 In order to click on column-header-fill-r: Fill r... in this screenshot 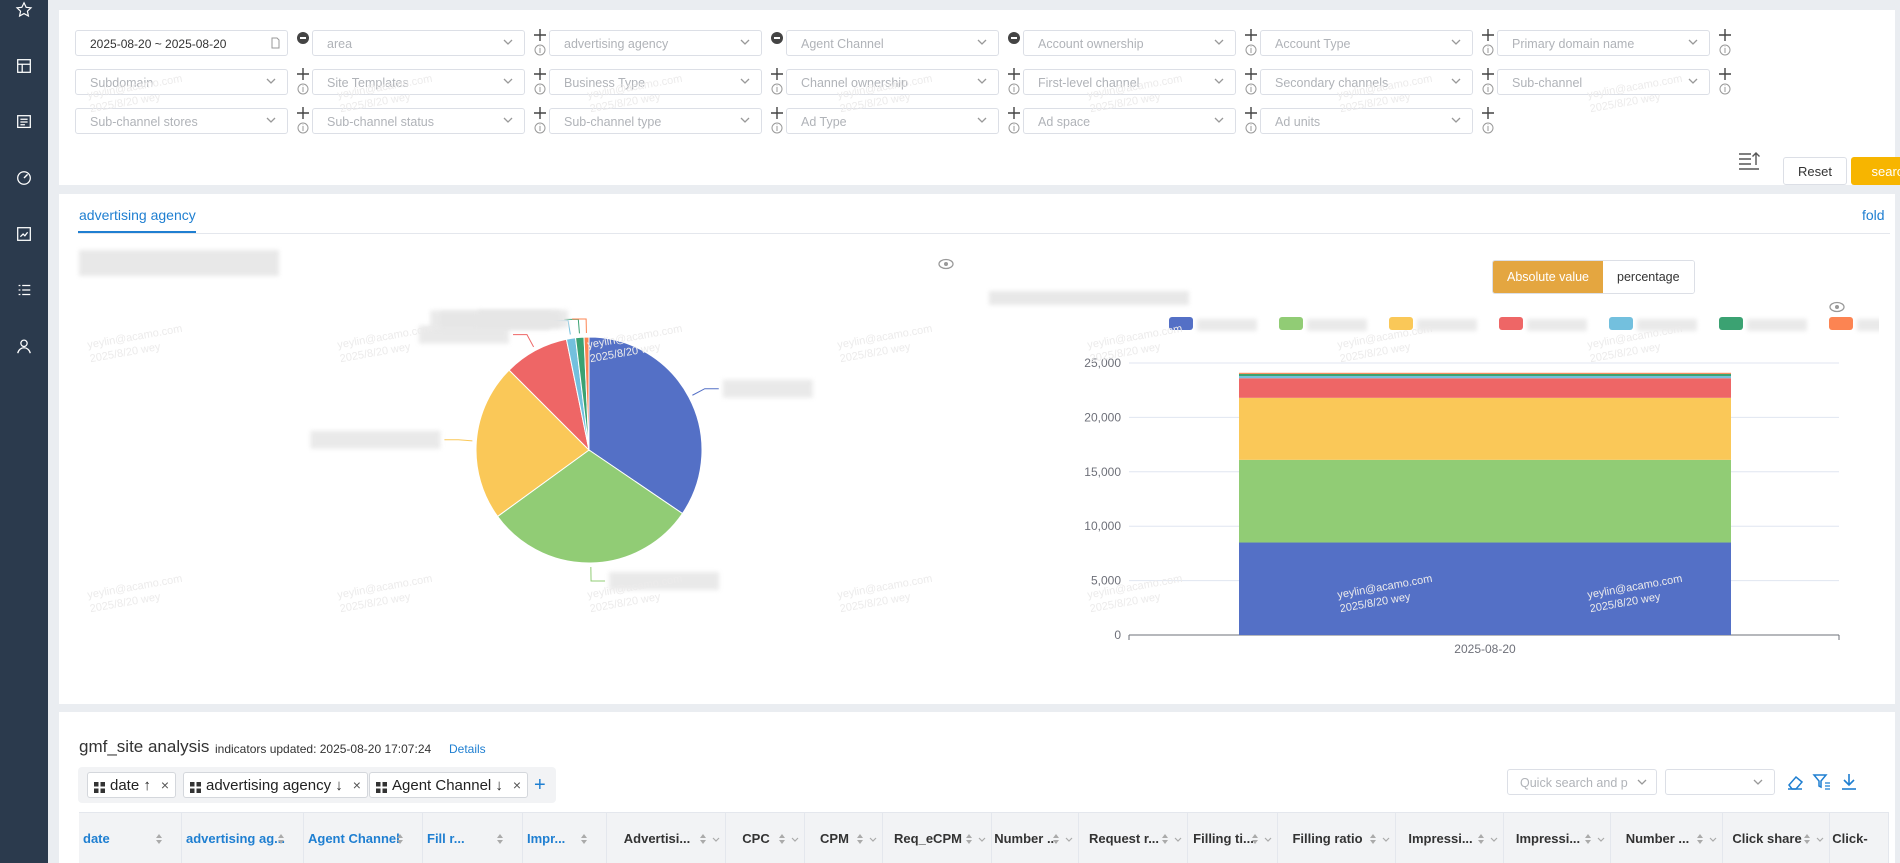, I will do `click(473, 838)`.